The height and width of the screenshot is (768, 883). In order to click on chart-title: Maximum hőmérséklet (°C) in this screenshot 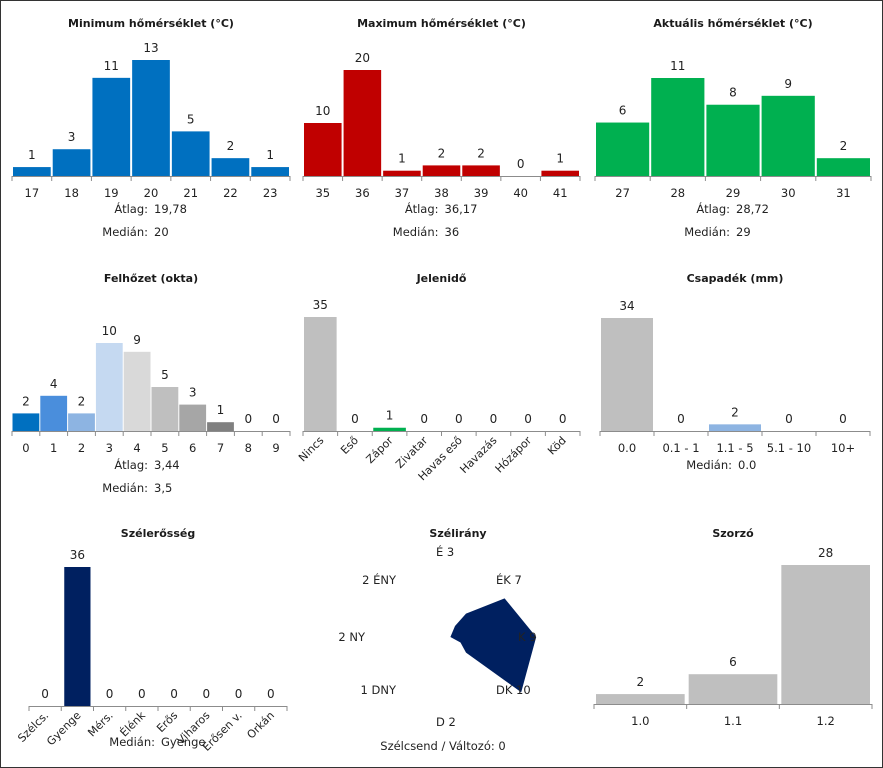, I will do `click(441, 23)`.